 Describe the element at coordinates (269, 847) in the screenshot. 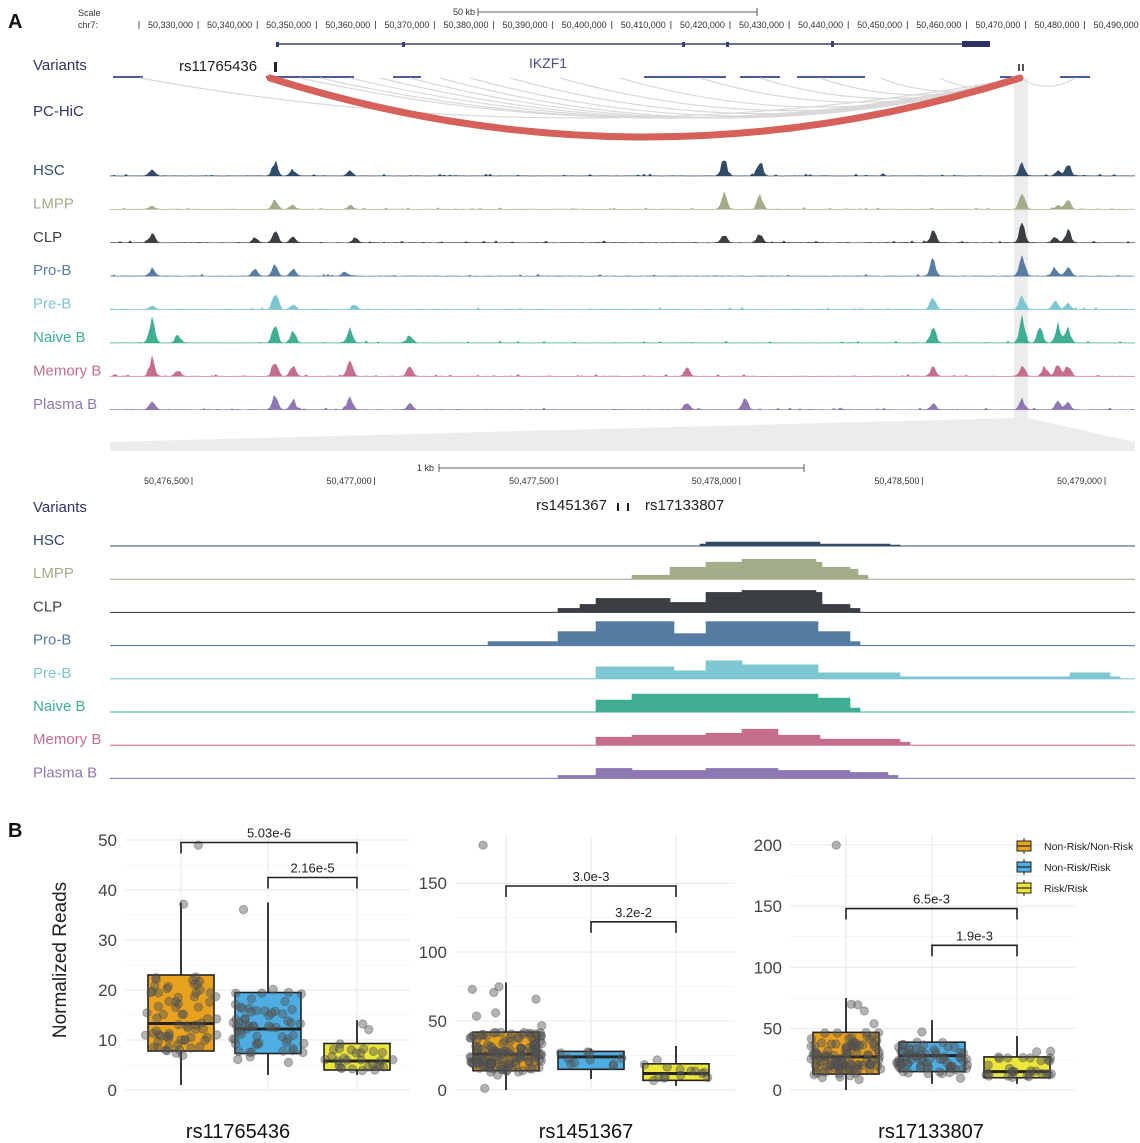

I see `significance-bracket` at that location.